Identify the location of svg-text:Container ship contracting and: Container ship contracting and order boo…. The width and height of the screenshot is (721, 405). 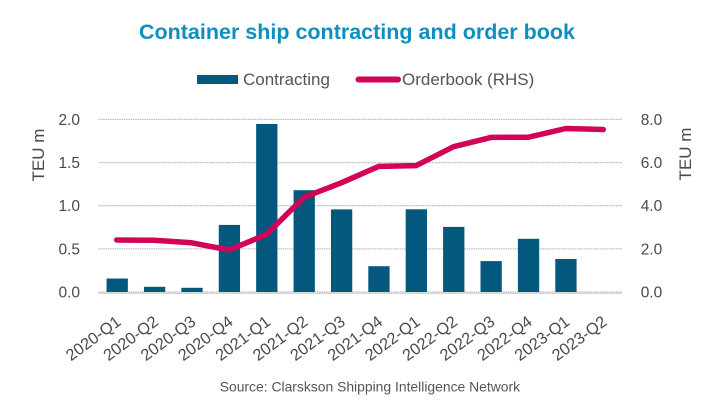
(357, 32).